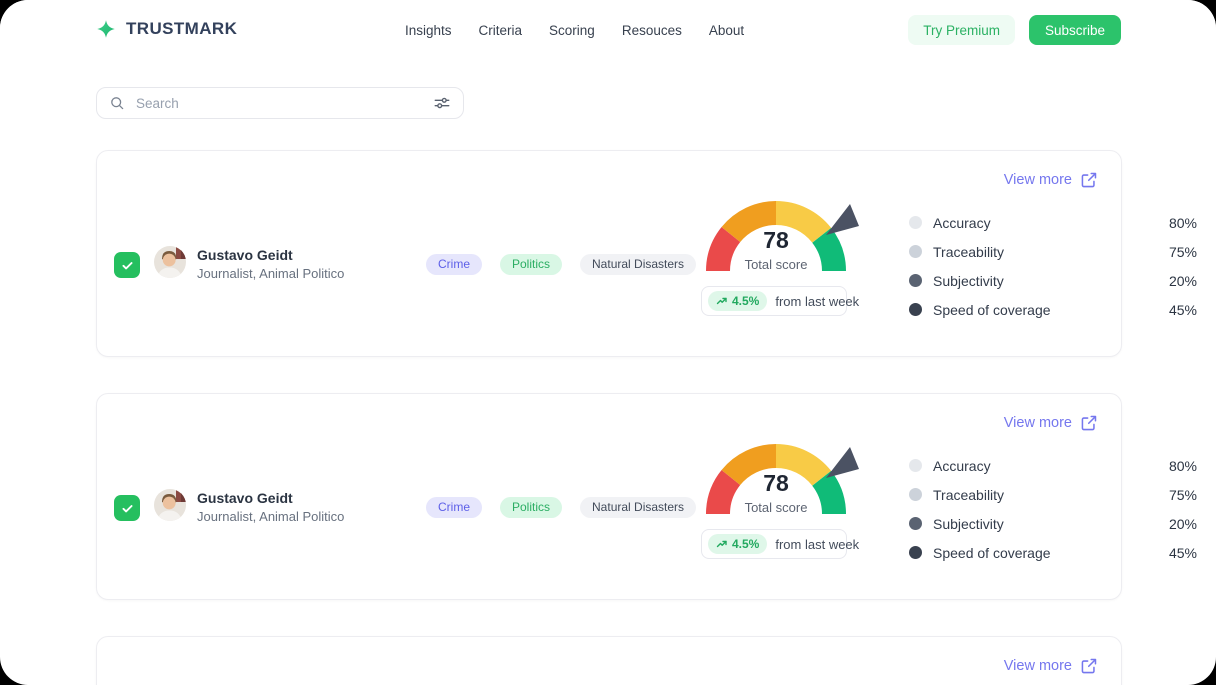 The height and width of the screenshot is (685, 1216). Describe the element at coordinates (572, 30) in the screenshot. I see `nav-item-scoring: Scoring` at that location.